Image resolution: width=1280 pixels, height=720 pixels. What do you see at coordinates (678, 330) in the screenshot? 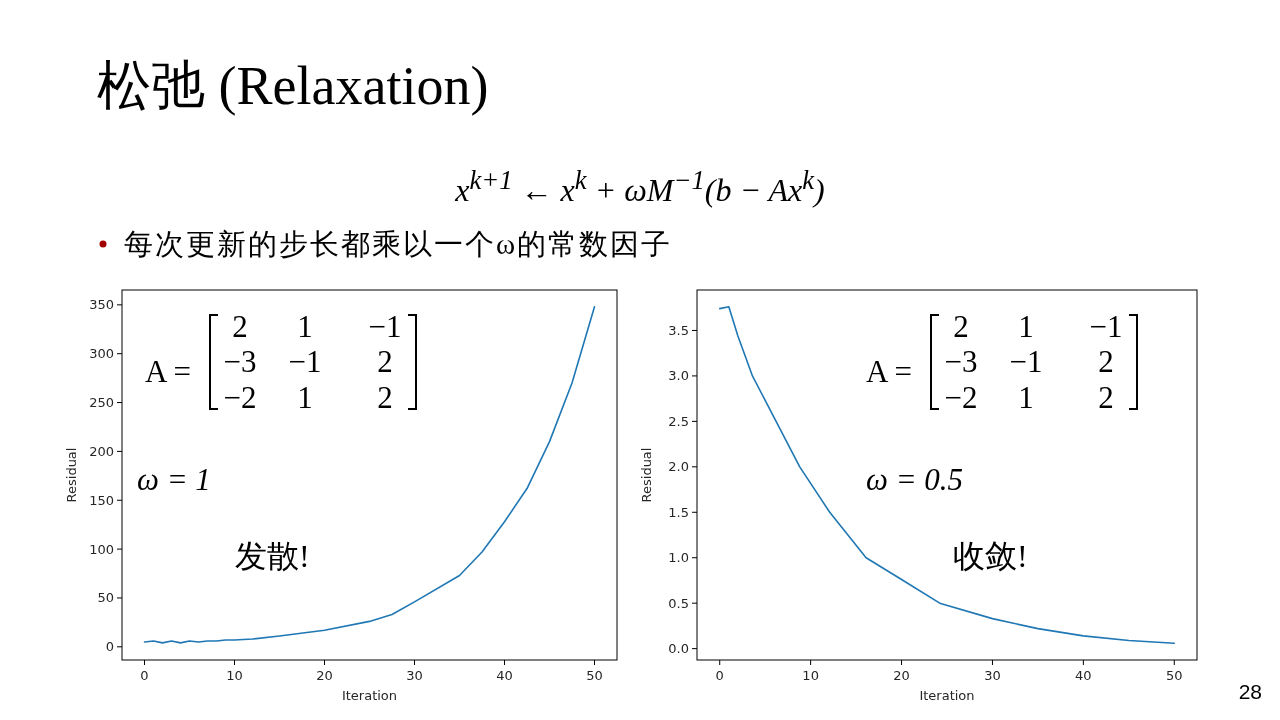
I see `y-tick-label: 3.5` at bounding box center [678, 330].